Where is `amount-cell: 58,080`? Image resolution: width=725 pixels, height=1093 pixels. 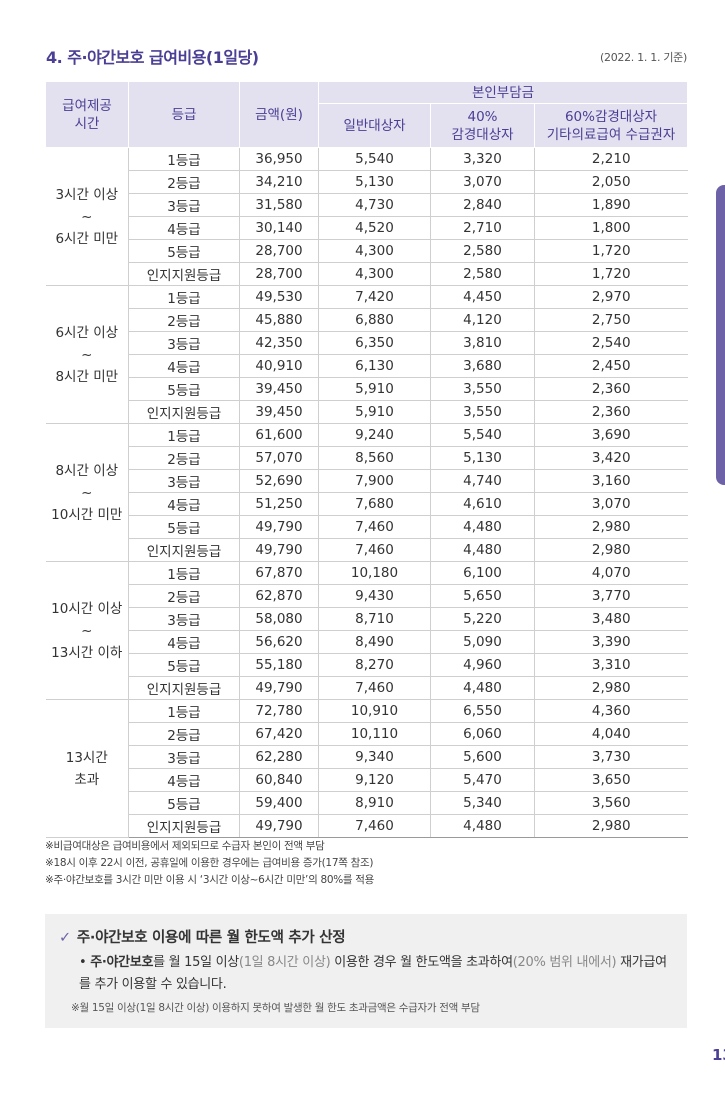 amount-cell: 58,080 is located at coordinates (279, 619).